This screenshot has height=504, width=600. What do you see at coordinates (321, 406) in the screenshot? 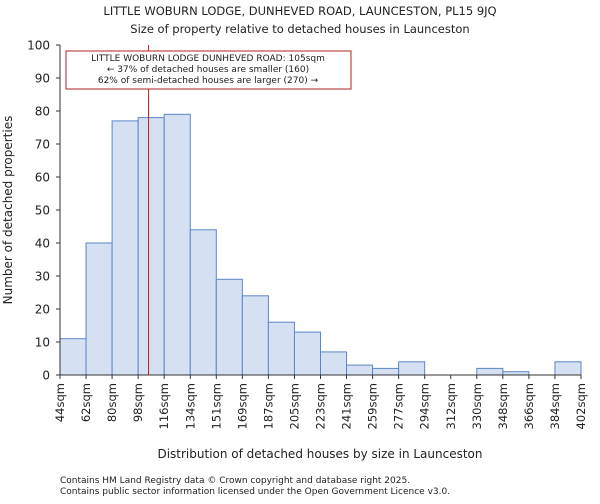
I see `x-tick-label: 223sqm` at bounding box center [321, 406].